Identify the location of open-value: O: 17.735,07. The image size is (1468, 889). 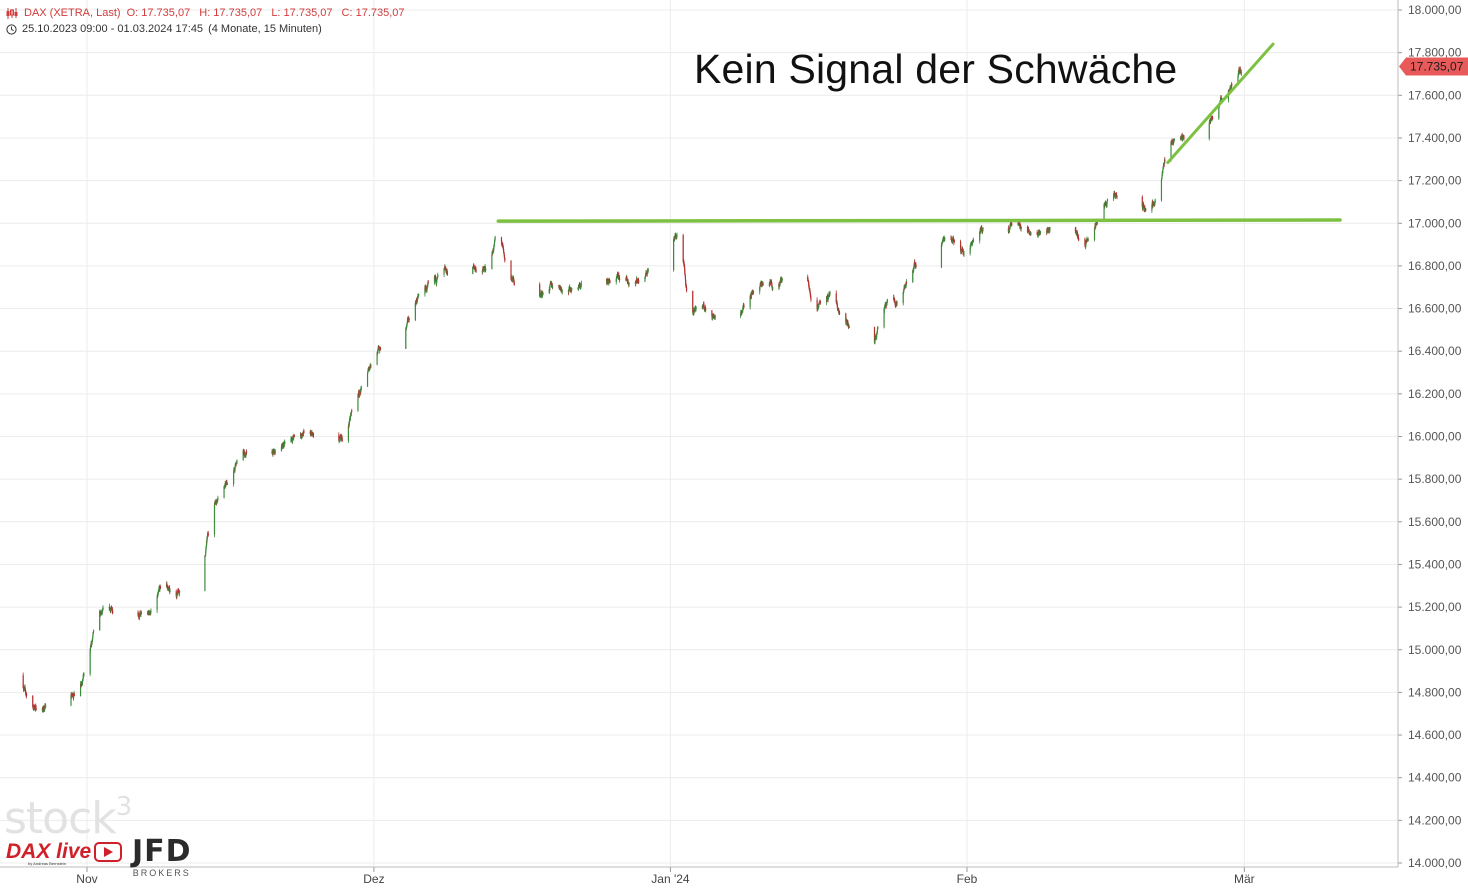
(158, 13).